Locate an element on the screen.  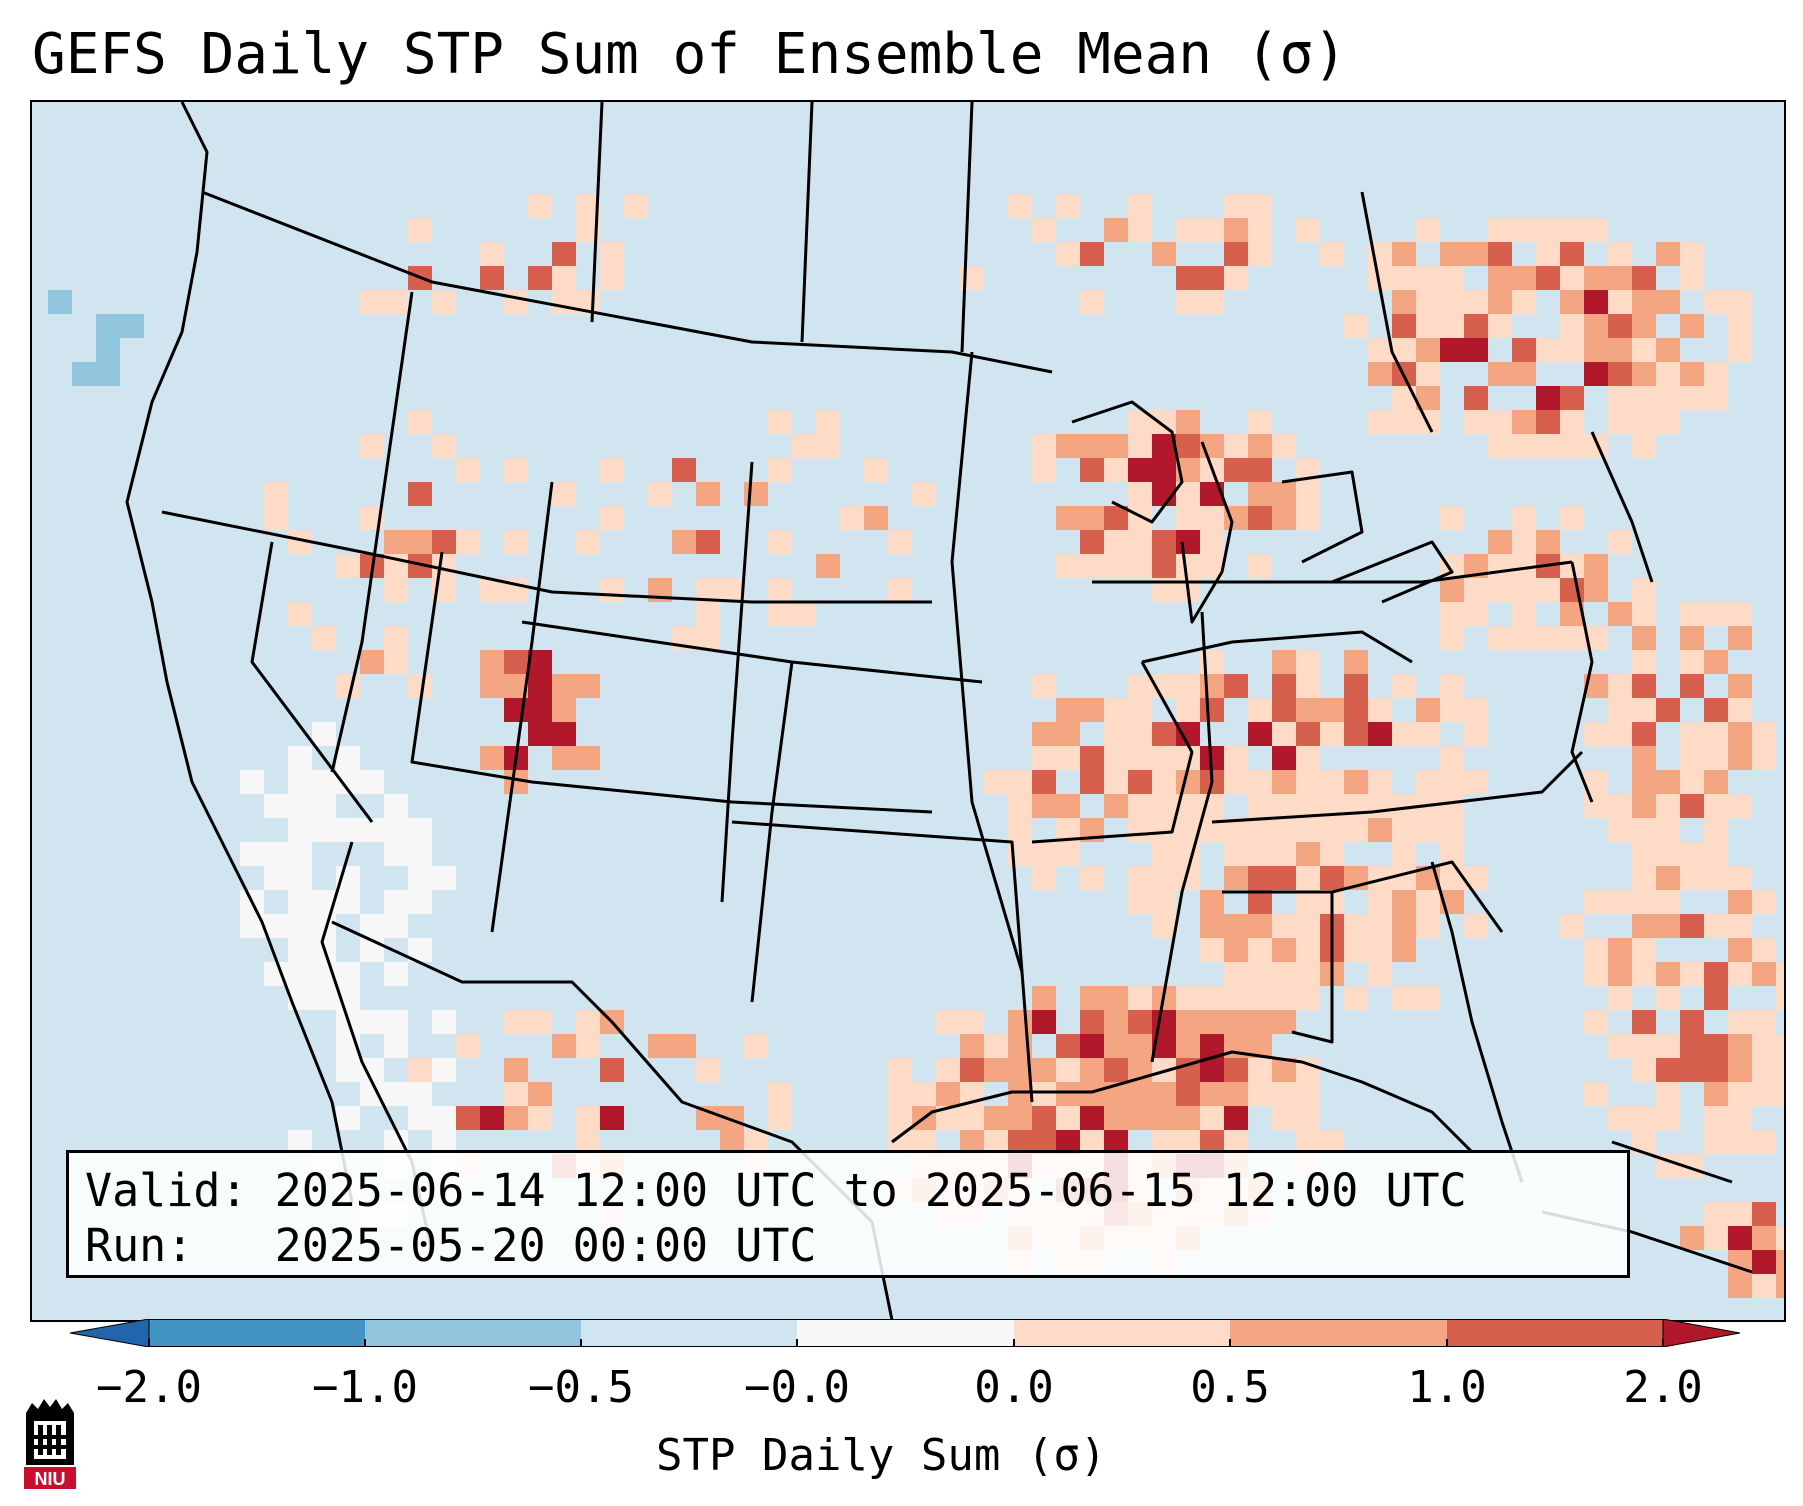
niu-logo: NIU is located at coordinates (50, 1444).